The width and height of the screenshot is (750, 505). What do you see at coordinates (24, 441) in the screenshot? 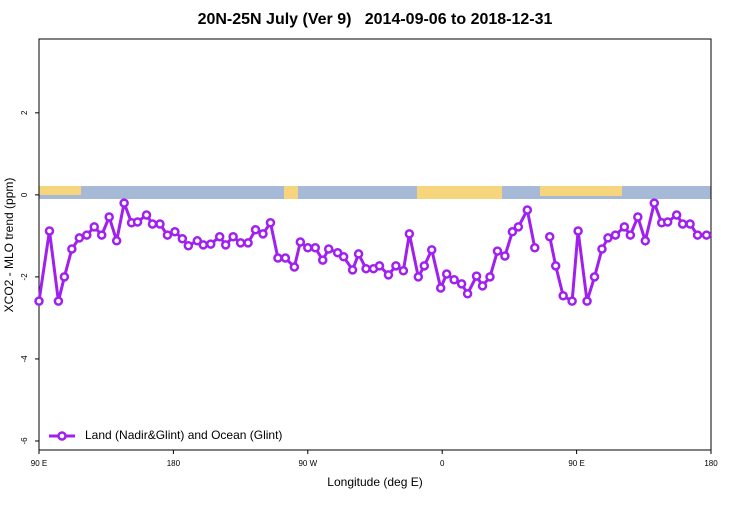
I see `y-tick-label: -6` at bounding box center [24, 441].